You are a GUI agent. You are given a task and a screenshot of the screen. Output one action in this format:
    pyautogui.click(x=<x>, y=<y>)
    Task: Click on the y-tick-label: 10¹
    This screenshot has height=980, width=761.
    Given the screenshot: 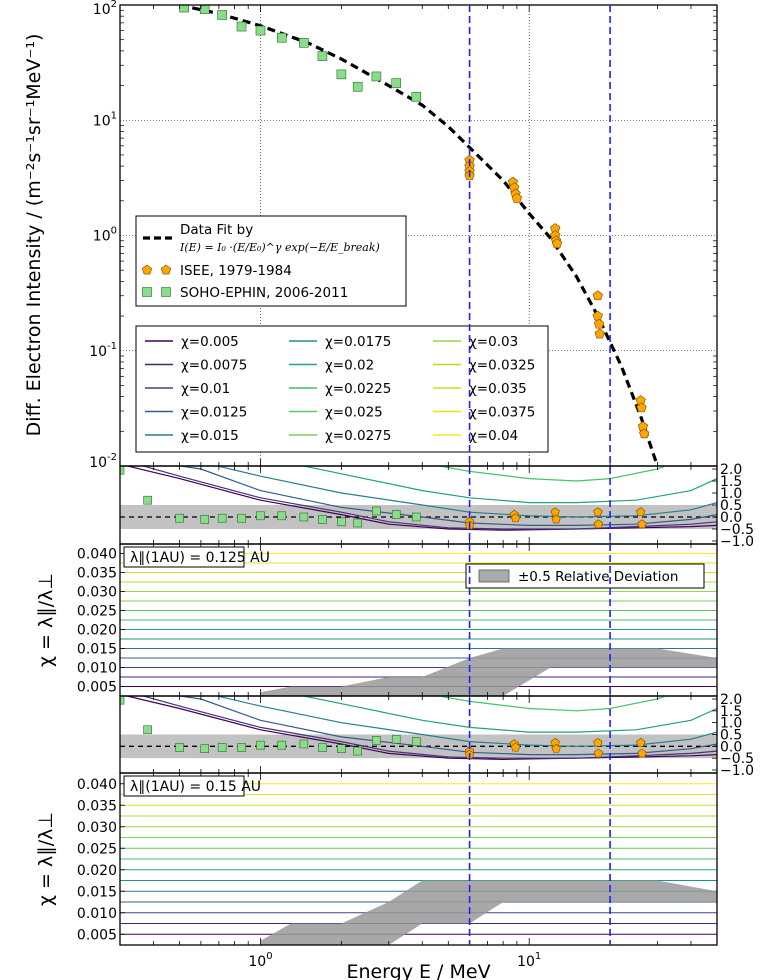 What is the action you would take?
    pyautogui.click(x=105, y=119)
    